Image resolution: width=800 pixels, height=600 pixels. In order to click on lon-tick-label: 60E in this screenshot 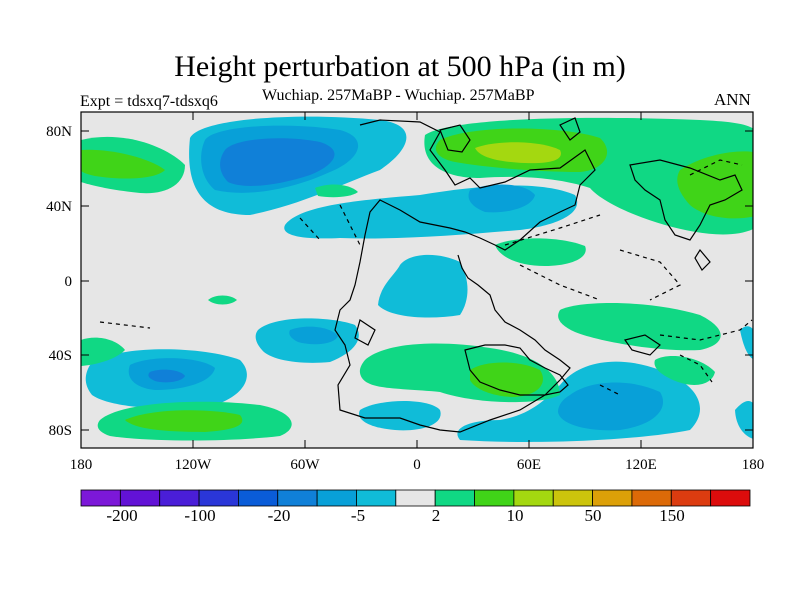, I will do `click(529, 465)`.